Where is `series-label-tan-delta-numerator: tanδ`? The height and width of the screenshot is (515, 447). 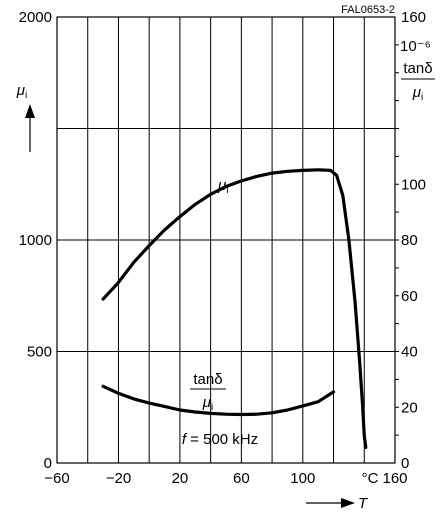 series-label-tan-delta-numerator: tanδ is located at coordinates (207, 379).